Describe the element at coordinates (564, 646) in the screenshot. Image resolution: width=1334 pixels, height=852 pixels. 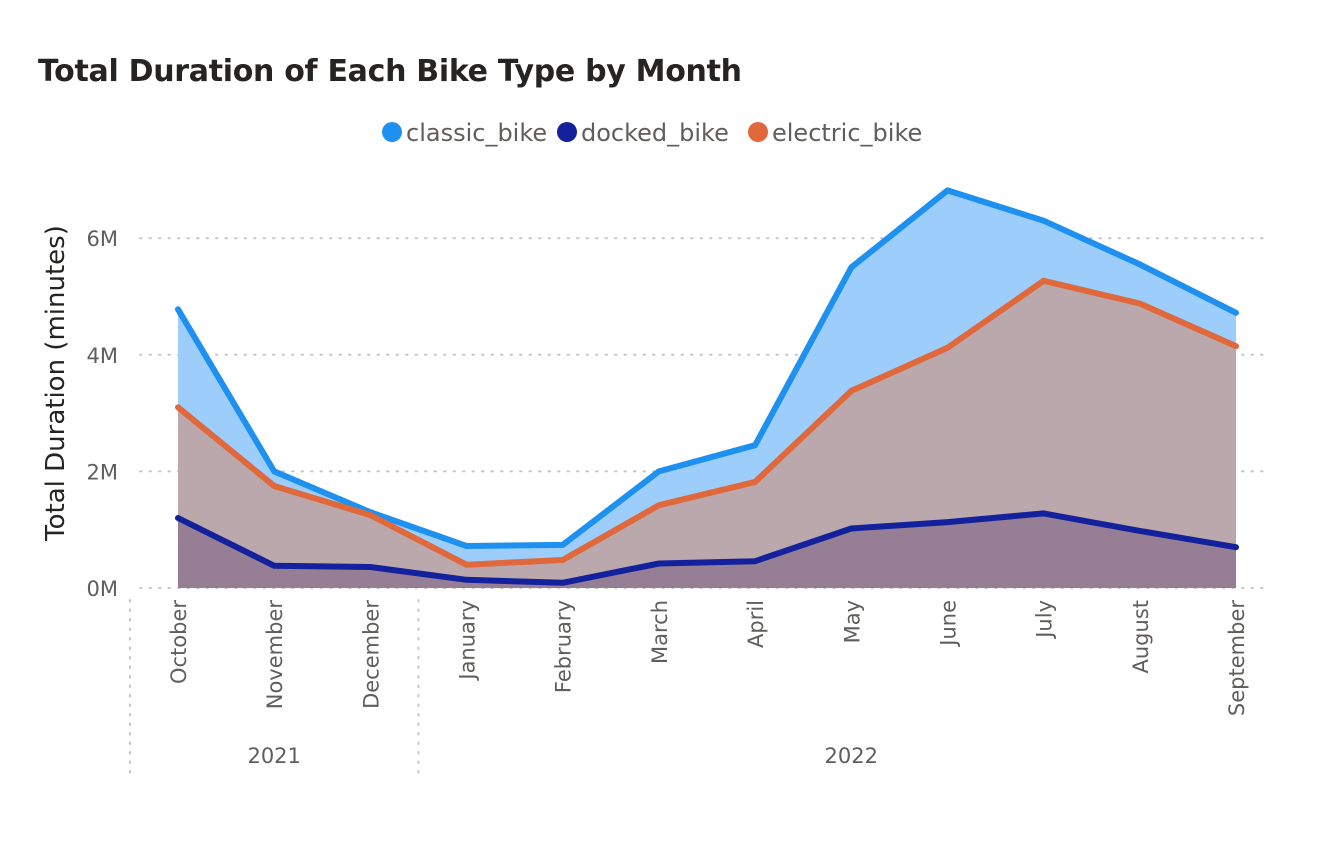
I see `x-tick-label: February` at that location.